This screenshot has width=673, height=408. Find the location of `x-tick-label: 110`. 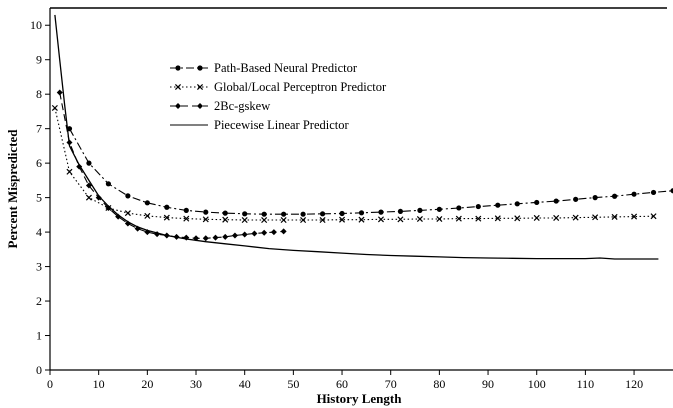

x-tick-label: 110 is located at coordinates (586, 384).